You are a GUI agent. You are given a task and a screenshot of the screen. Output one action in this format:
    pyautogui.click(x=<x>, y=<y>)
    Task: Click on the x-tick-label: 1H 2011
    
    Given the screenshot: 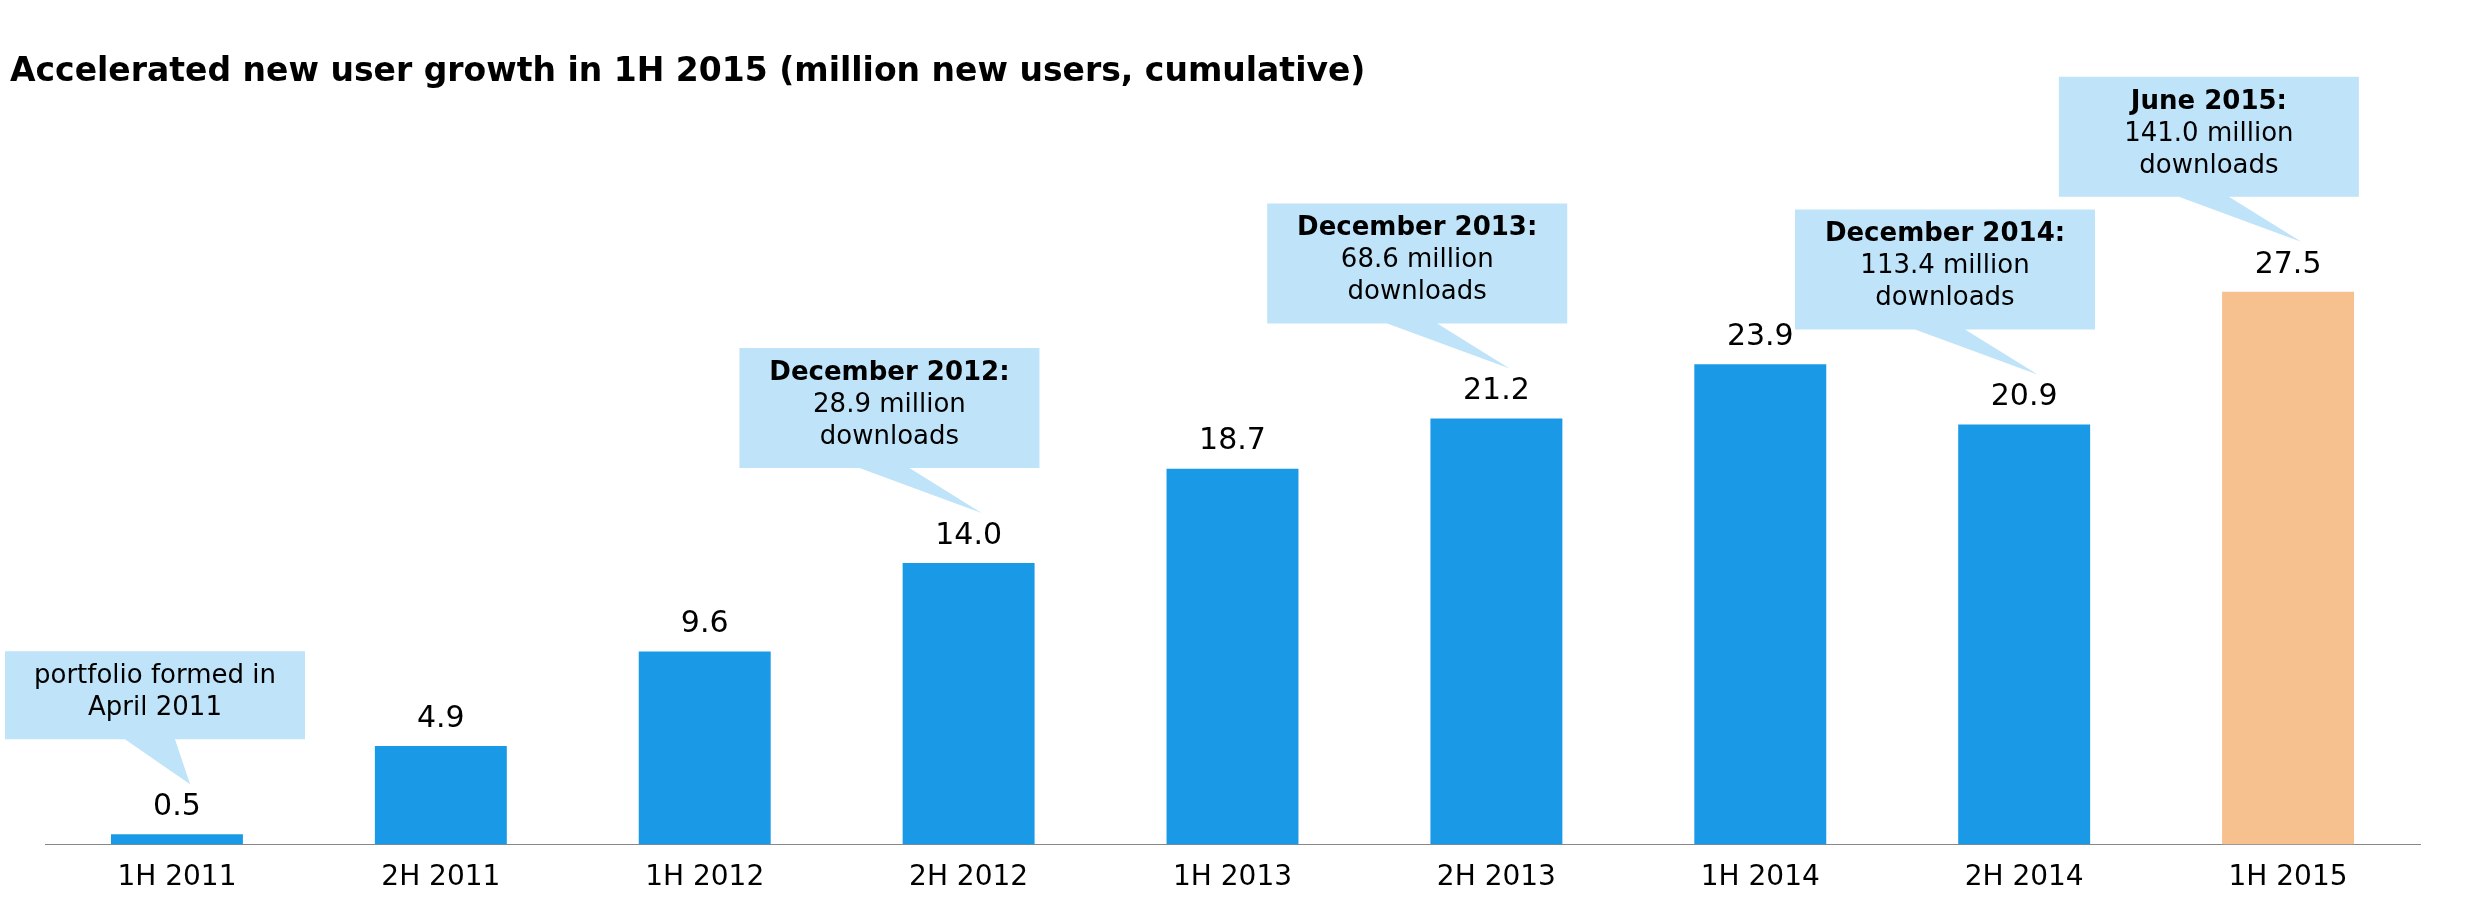 What is the action you would take?
    pyautogui.click(x=177, y=876)
    